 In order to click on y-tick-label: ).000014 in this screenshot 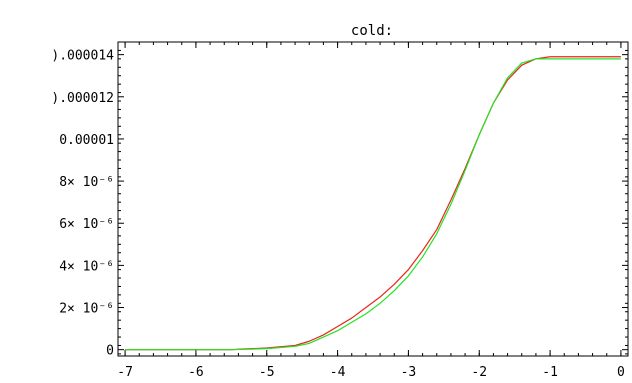, I will do `click(82, 56)`.